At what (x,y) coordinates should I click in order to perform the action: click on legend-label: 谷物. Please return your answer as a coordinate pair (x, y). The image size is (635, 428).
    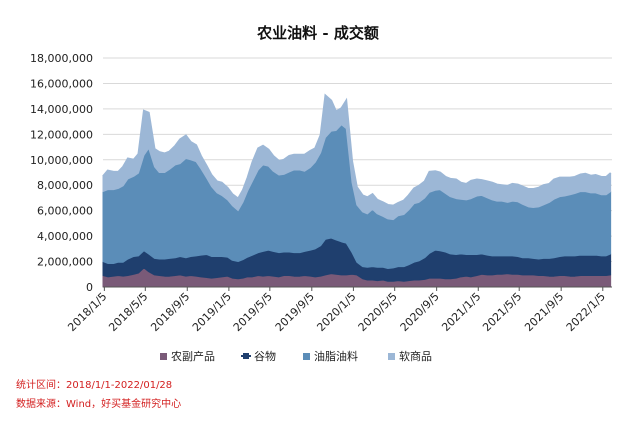
    Looking at the image, I should click on (265, 356).